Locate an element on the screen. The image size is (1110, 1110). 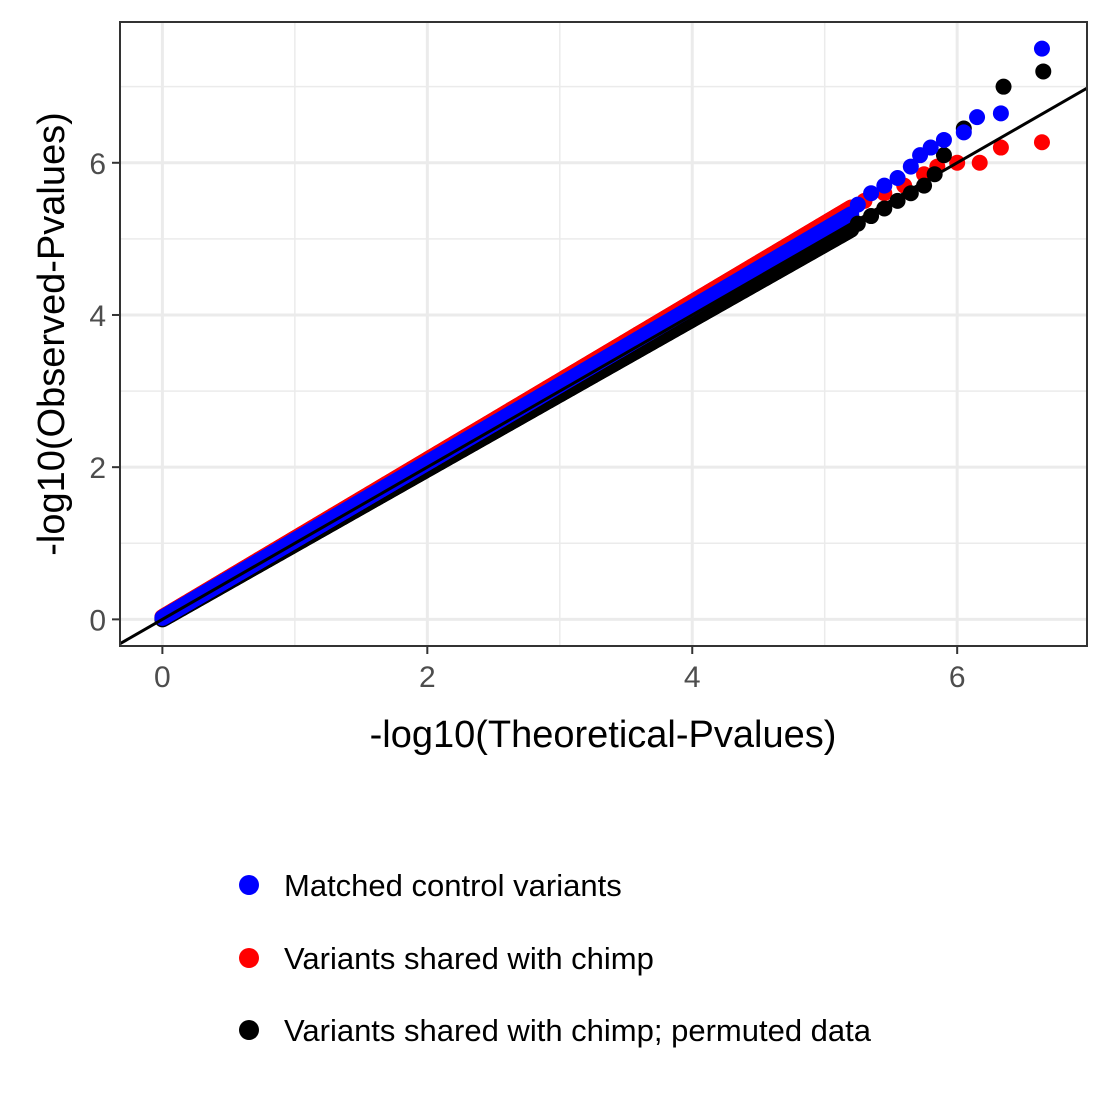
y-tick-label: 0 is located at coordinates (97, 620).